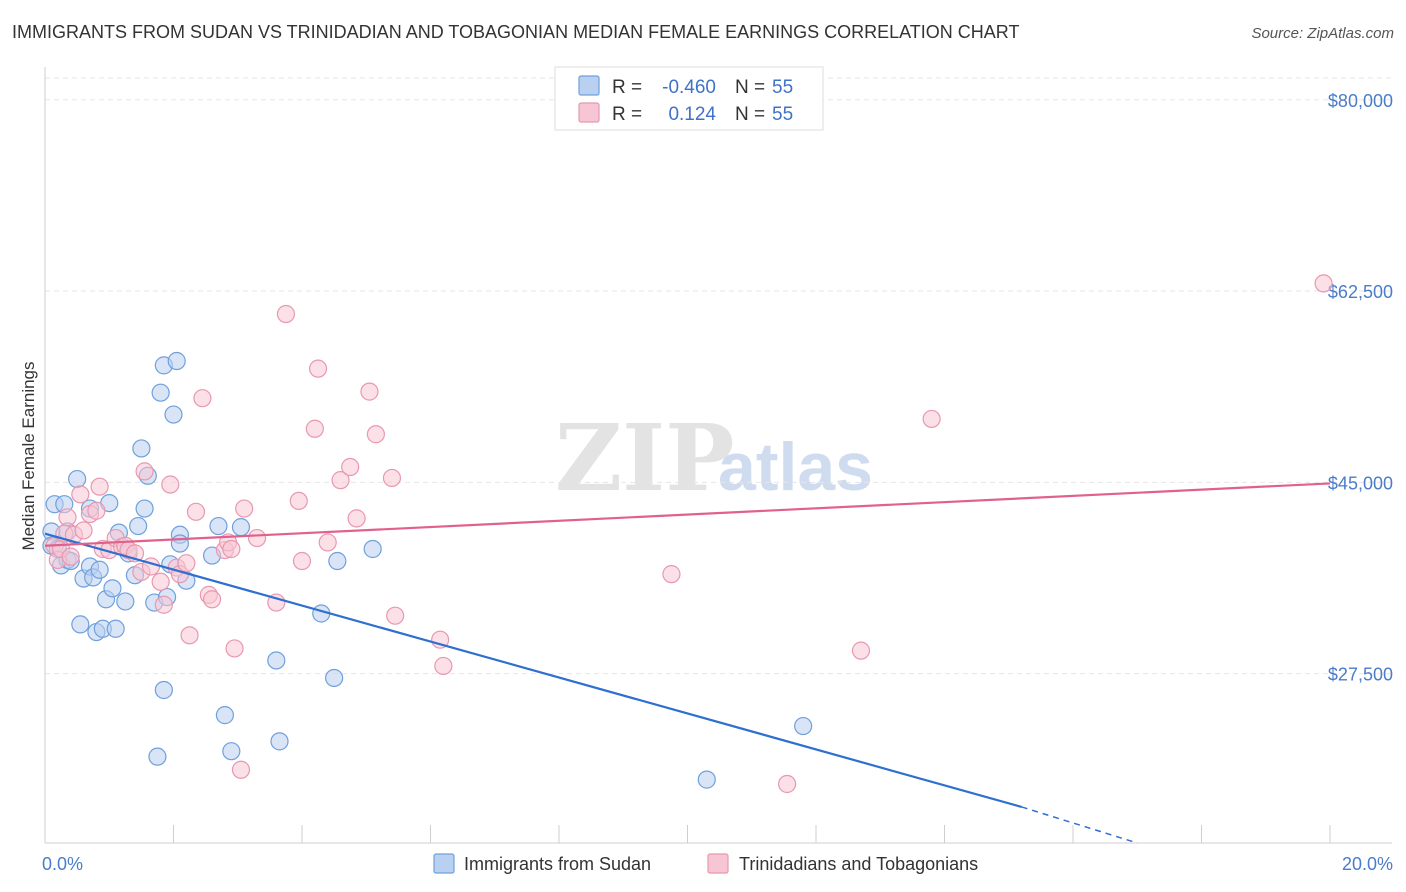 The height and width of the screenshot is (892, 1406). Describe the element at coordinates (782, 87) in the screenshot. I see `legend-n-value-sudan: 55` at that location.